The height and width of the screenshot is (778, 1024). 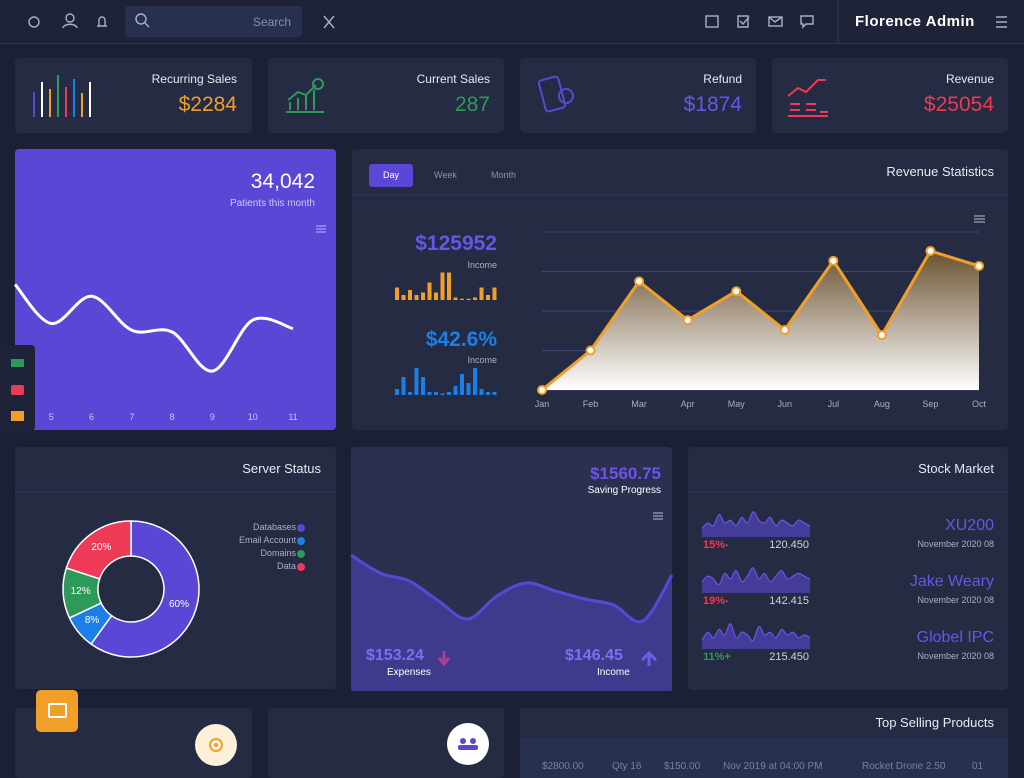 I want to click on saving-card, so click(x=511, y=569).